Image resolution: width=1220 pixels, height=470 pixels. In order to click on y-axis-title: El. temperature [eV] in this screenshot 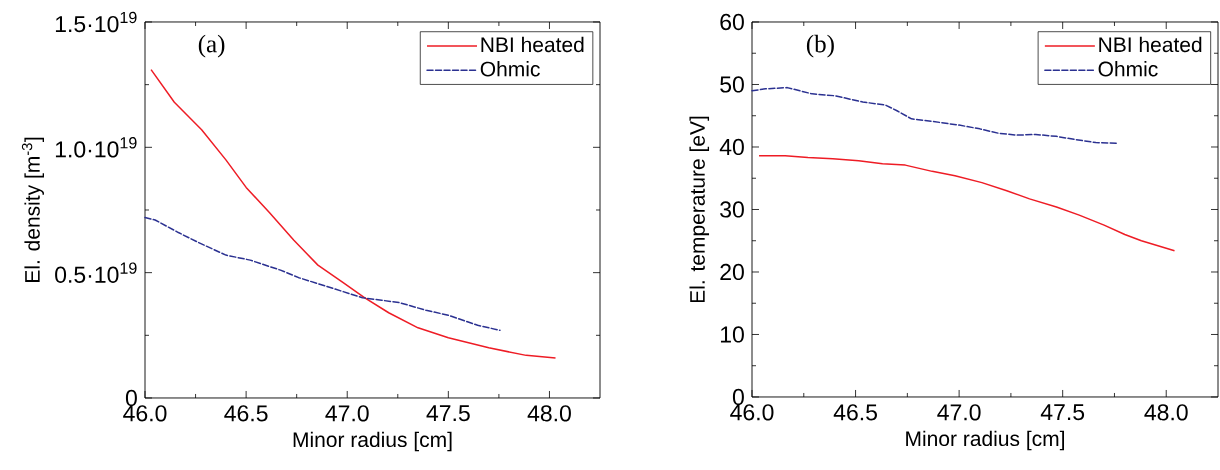, I will do `click(699, 209)`.